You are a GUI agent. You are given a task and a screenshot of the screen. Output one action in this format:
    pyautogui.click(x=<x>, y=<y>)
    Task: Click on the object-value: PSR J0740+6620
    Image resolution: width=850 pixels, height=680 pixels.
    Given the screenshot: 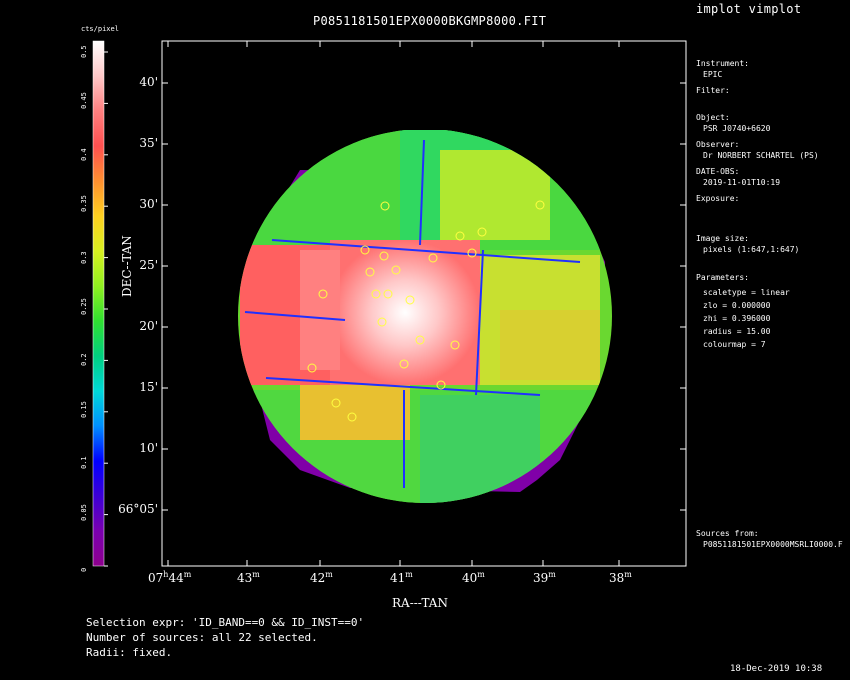 What is the action you would take?
    pyautogui.click(x=737, y=128)
    